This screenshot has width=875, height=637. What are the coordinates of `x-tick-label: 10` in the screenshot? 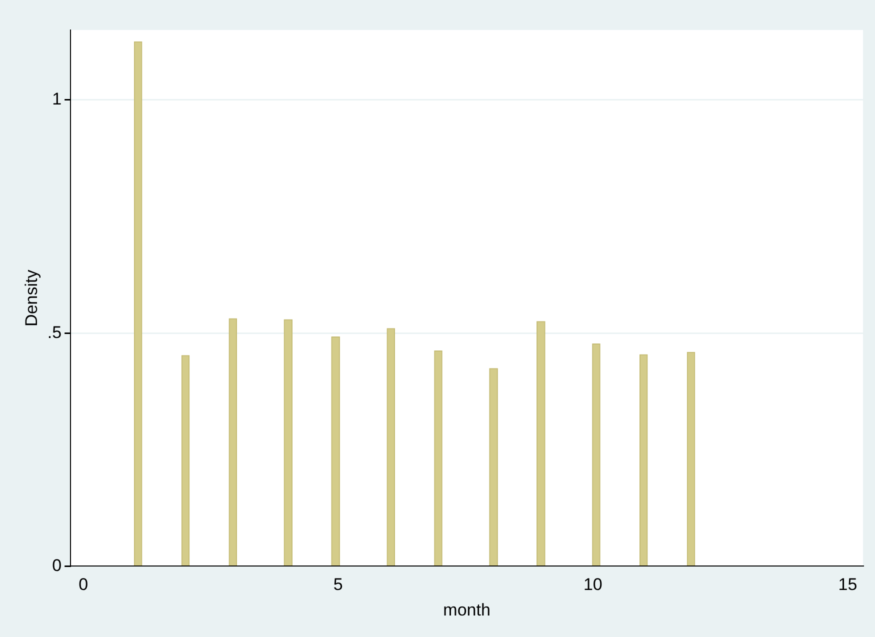 It's located at (592, 584).